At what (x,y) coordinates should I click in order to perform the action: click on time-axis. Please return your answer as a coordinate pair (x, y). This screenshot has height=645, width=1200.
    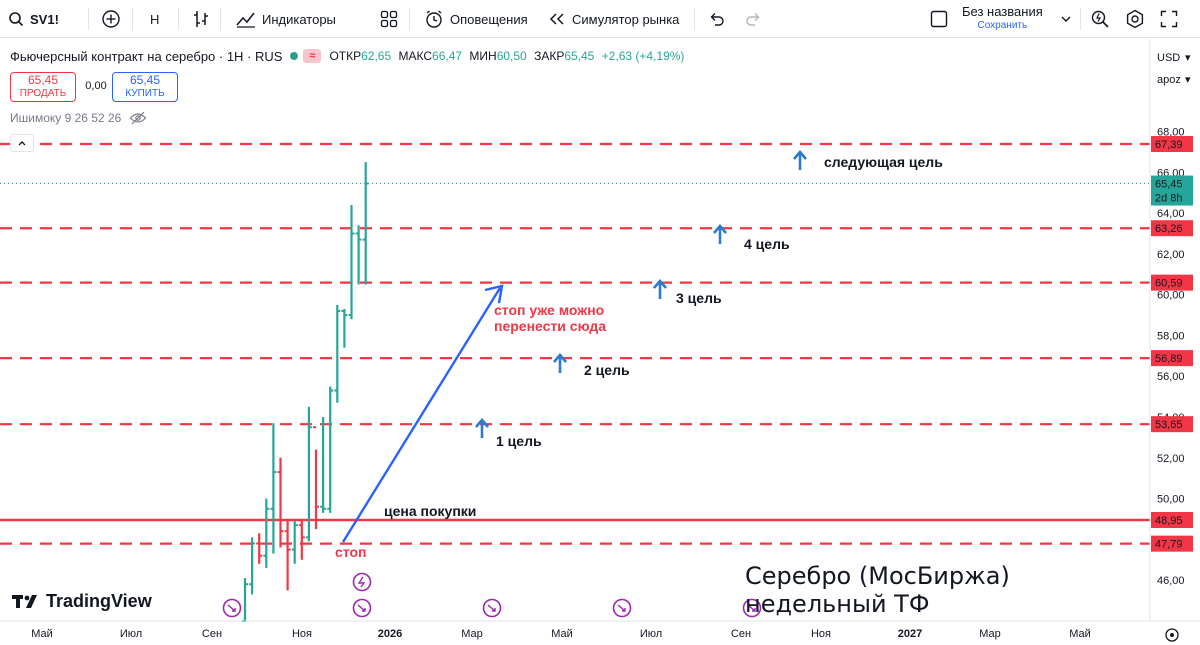
    Looking at the image, I should click on (600, 633).